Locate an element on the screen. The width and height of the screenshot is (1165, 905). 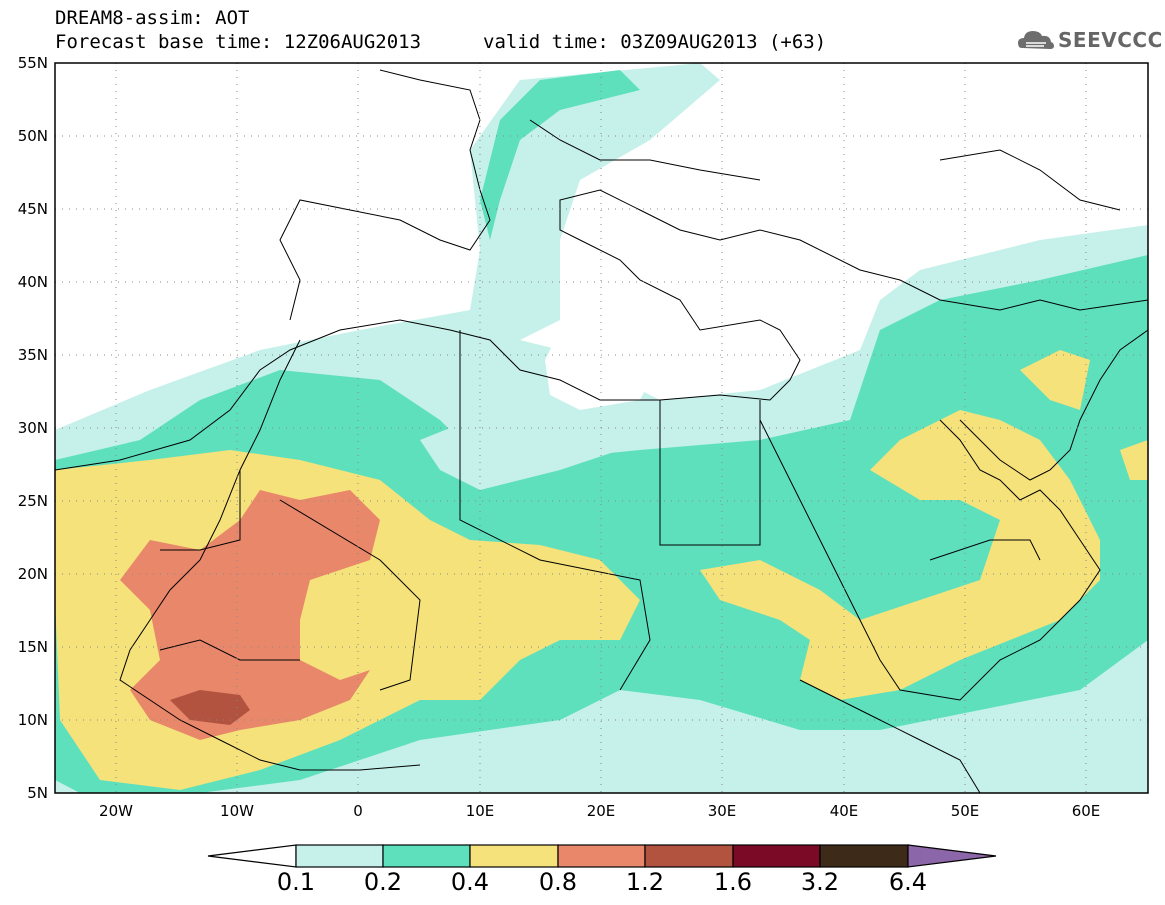
lat-label: 40N is located at coordinates (32, 282).